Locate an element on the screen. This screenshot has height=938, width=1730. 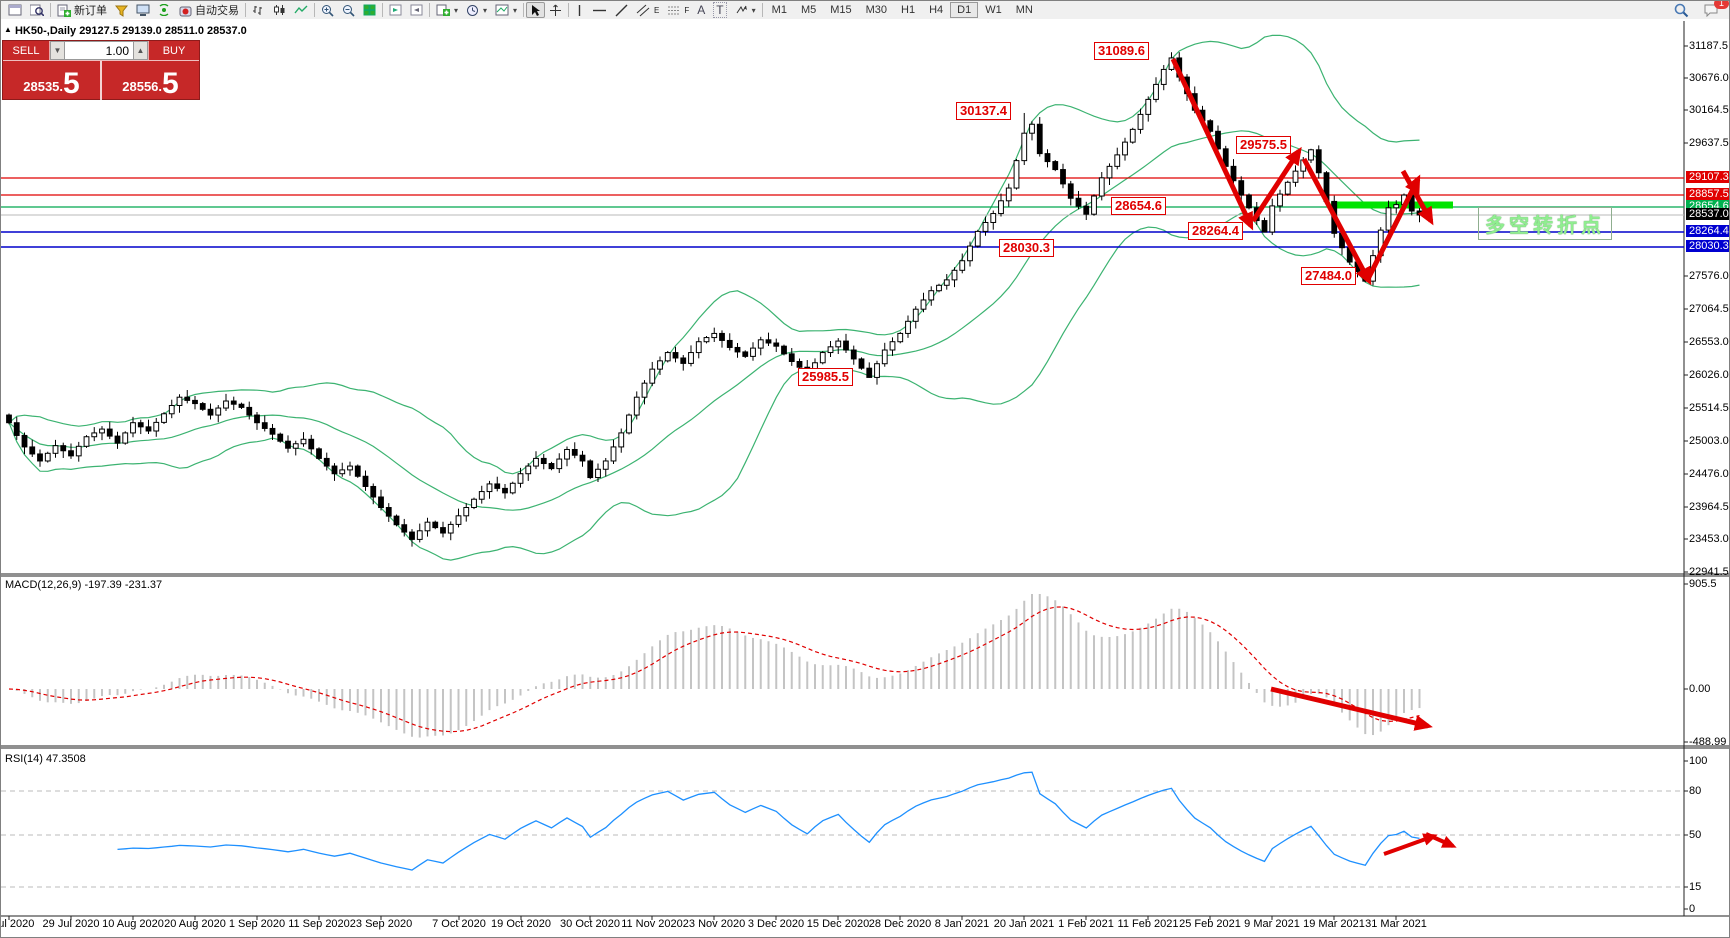
cursor-tool-icon is located at coordinates (536, 10).